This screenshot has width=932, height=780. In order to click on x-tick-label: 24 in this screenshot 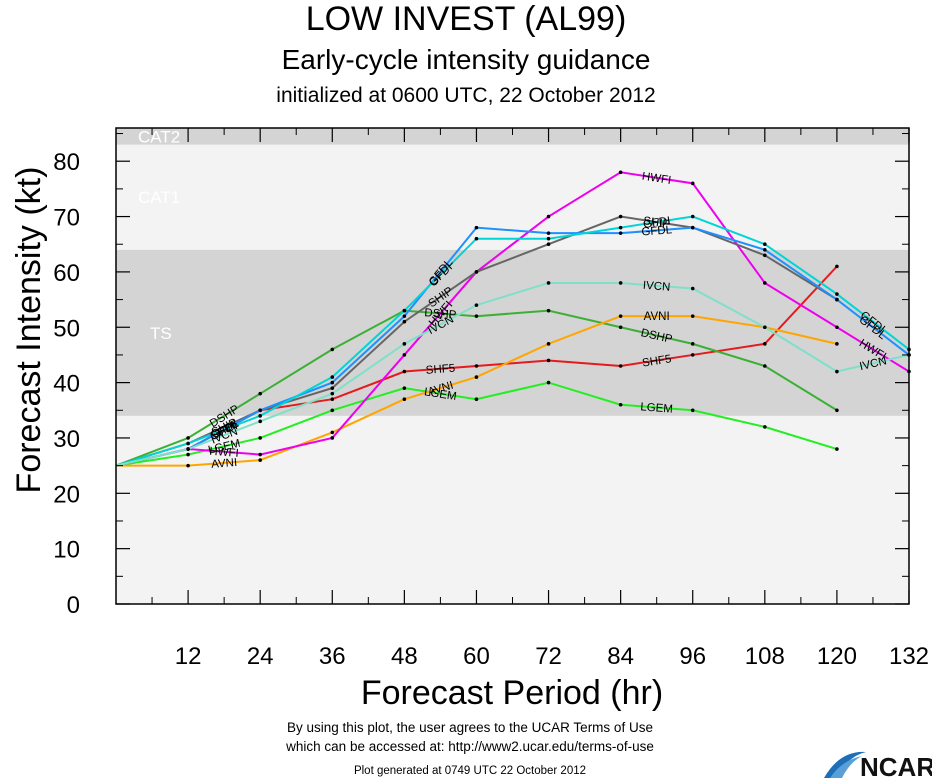, I will do `click(260, 656)`.